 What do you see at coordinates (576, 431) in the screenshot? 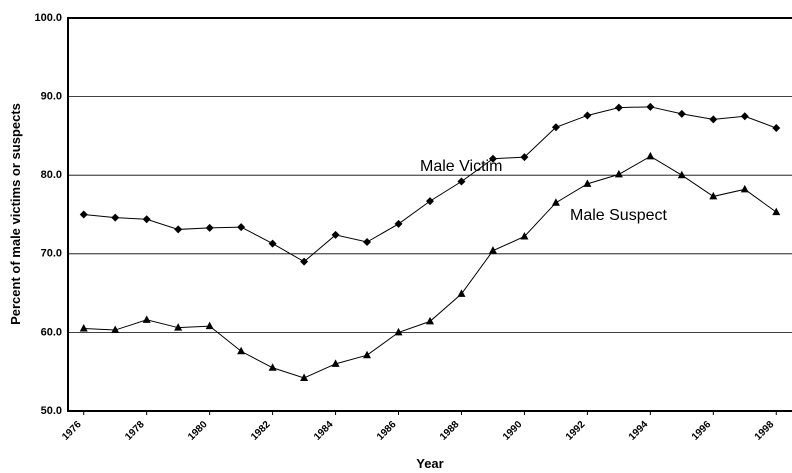
I see `x-tick-label: 1992` at bounding box center [576, 431].